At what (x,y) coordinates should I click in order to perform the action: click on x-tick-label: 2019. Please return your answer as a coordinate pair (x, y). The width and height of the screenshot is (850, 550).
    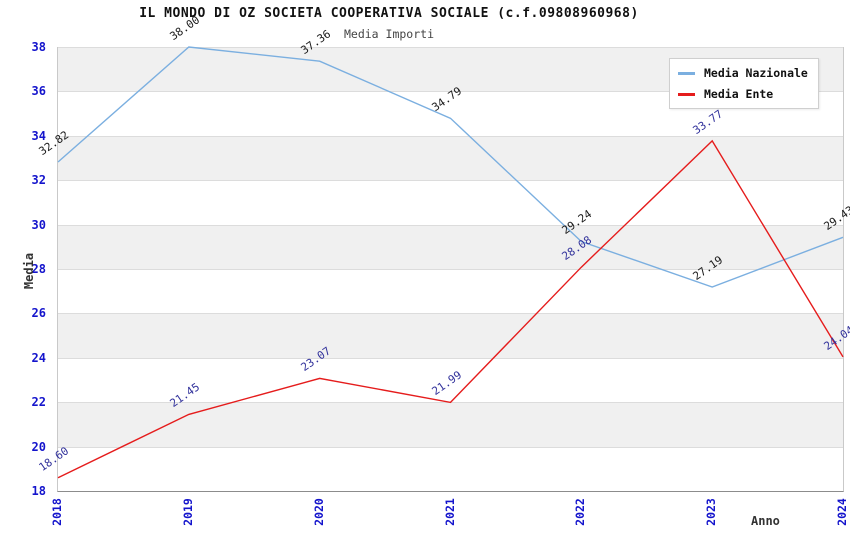
    Looking at the image, I should click on (187, 512).